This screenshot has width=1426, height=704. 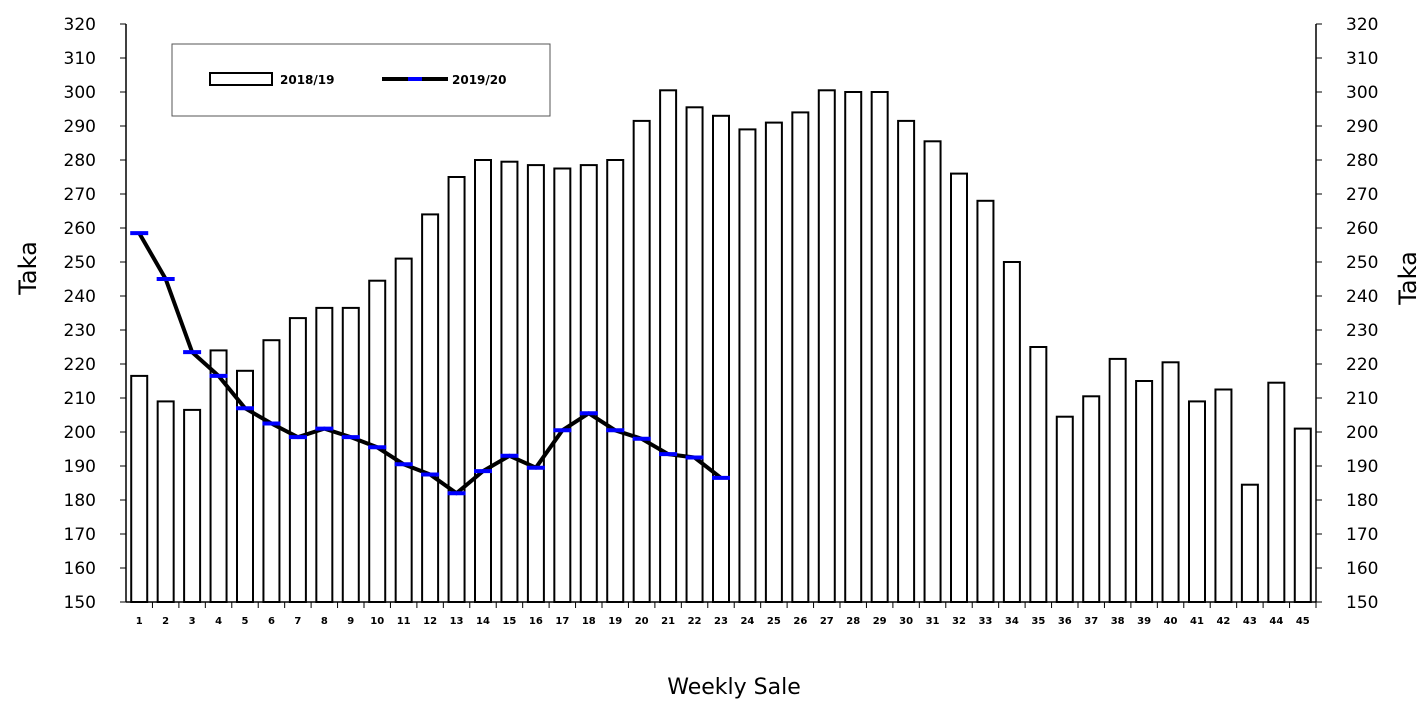 I want to click on y-tick-label-right-280: 280, so click(x=1362, y=161).